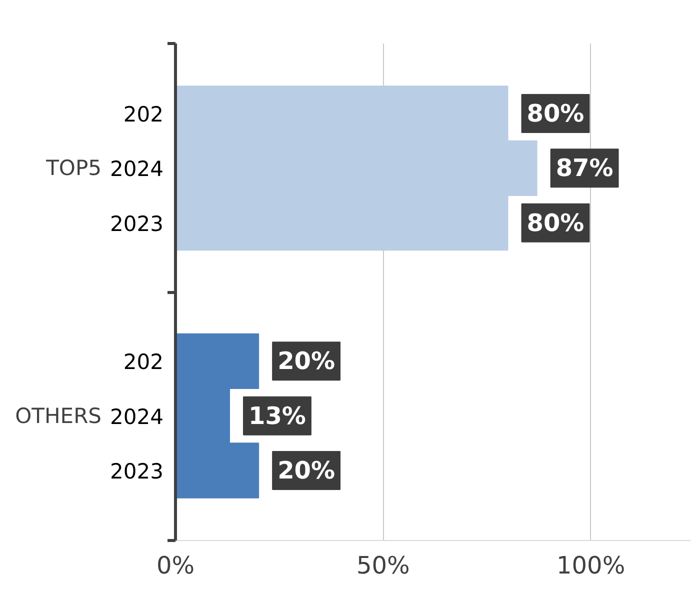 The height and width of the screenshot is (614, 692). What do you see at coordinates (137, 472) in the screenshot?
I see `text: 2023` at bounding box center [137, 472].